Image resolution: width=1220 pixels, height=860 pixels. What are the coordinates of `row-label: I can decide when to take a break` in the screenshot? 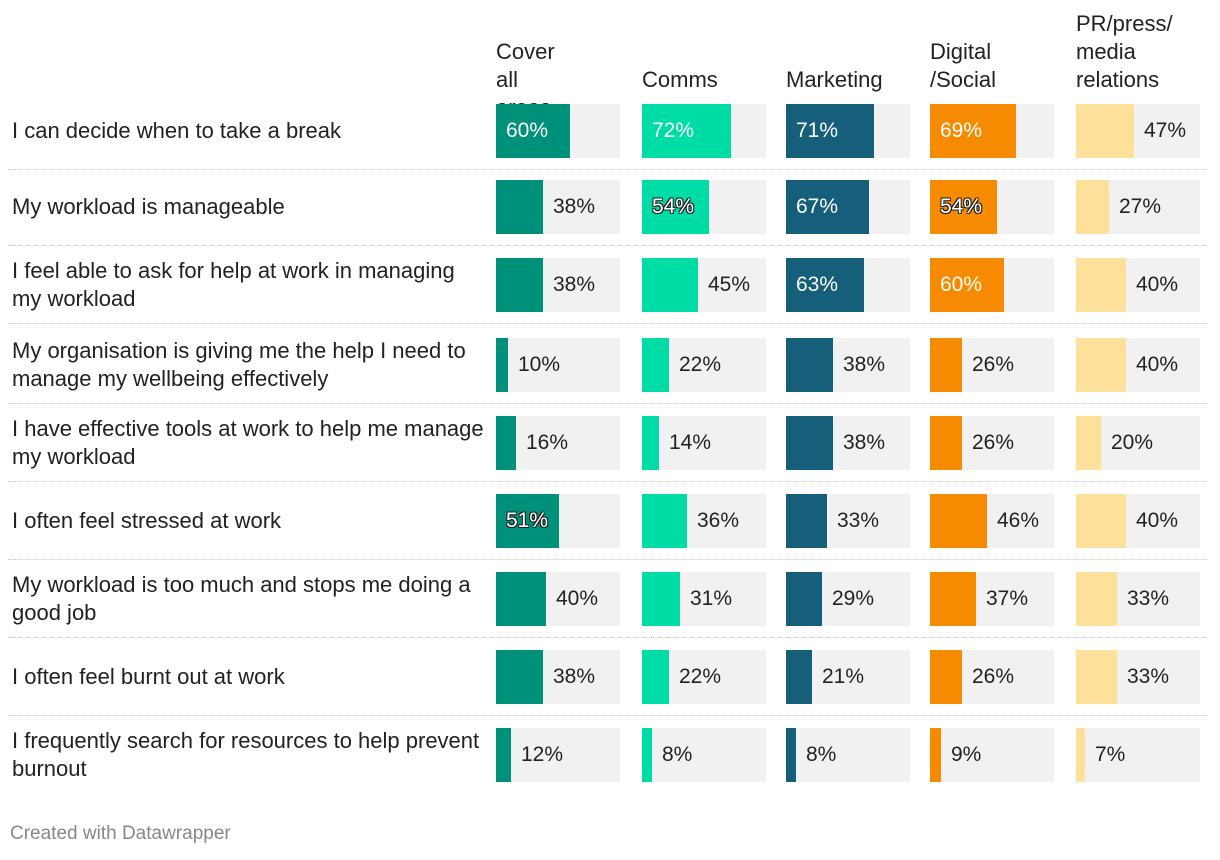 It's located at (176, 130).